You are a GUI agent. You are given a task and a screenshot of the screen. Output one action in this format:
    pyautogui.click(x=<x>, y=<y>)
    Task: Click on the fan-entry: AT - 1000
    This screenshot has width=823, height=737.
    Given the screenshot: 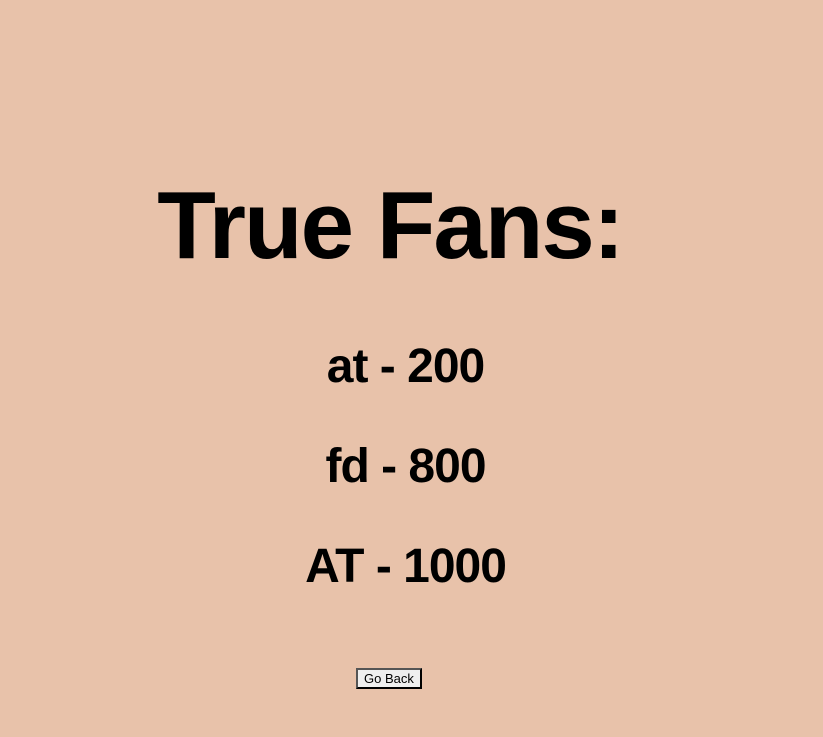 What is the action you would take?
    pyautogui.click(x=406, y=566)
    